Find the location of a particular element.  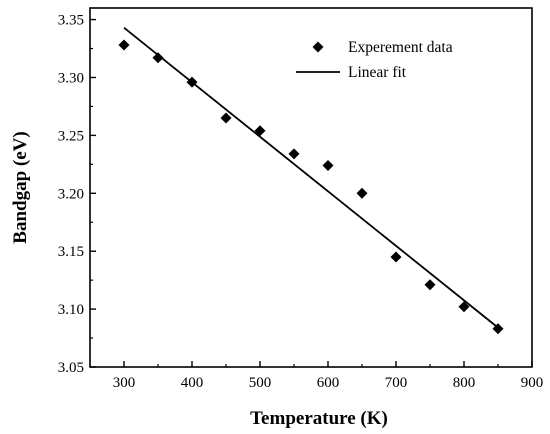

legend: Experement data Linear fit is located at coordinates (374, 60).